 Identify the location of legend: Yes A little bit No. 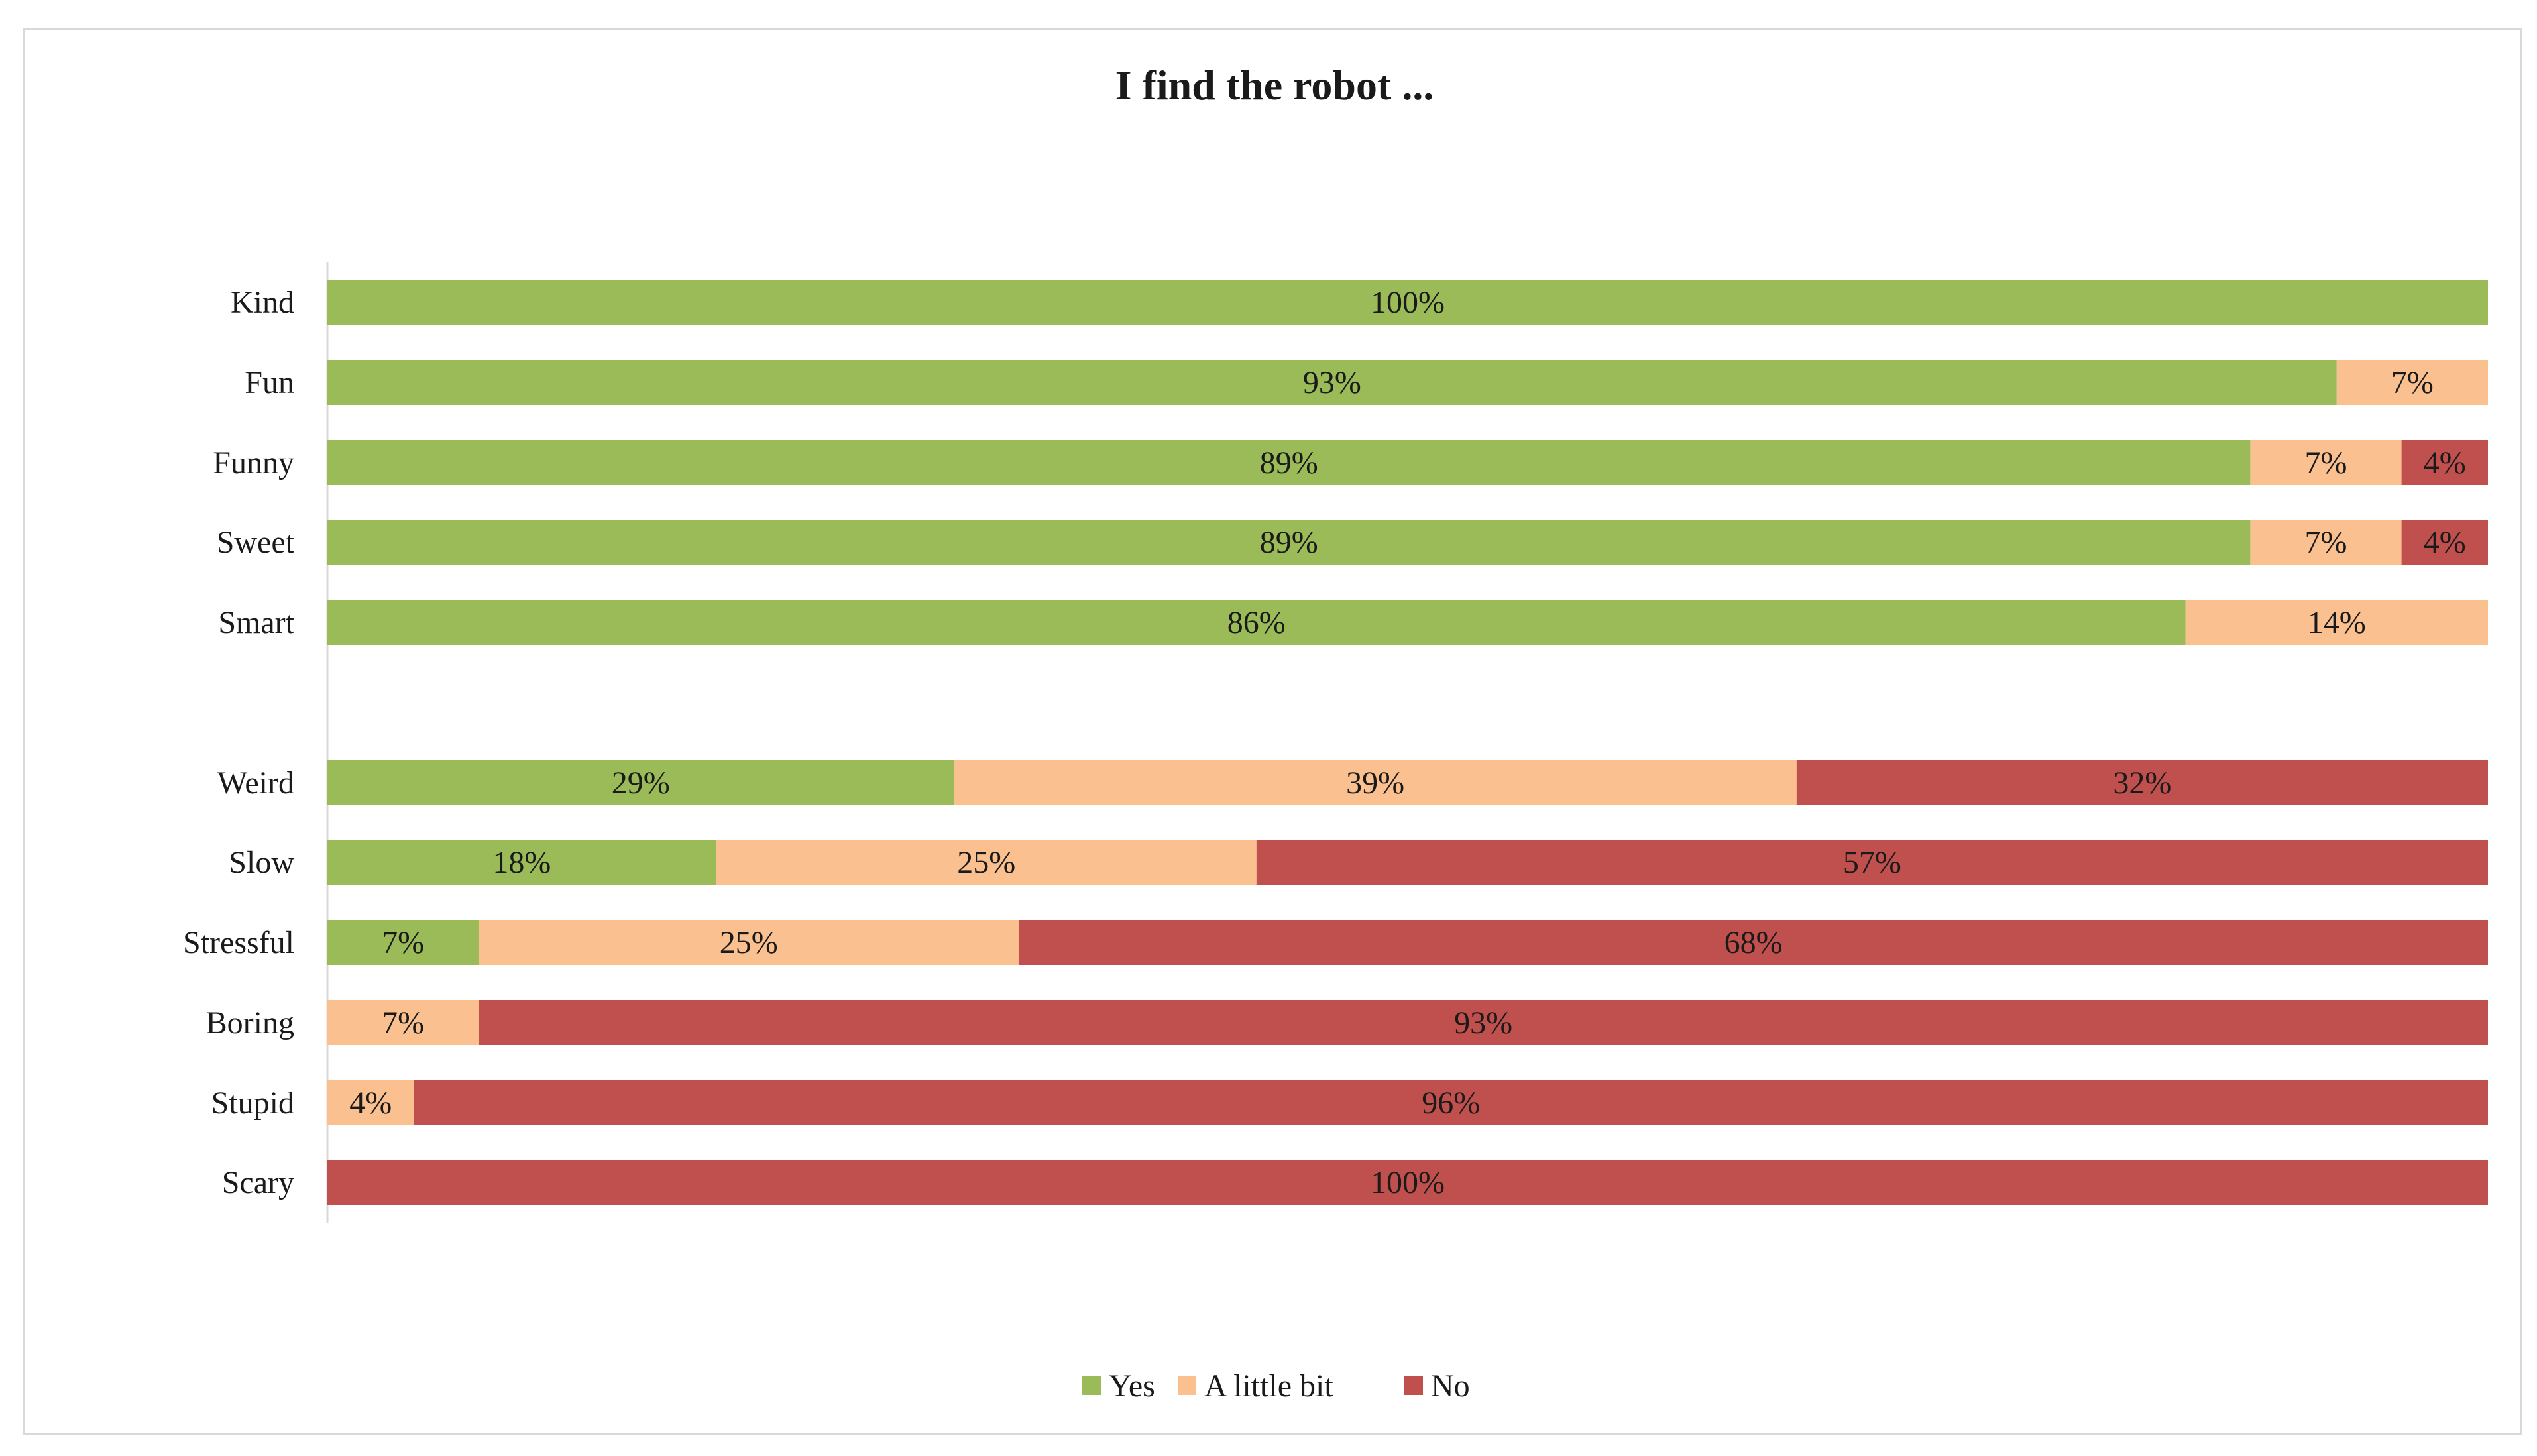
(1276, 1386).